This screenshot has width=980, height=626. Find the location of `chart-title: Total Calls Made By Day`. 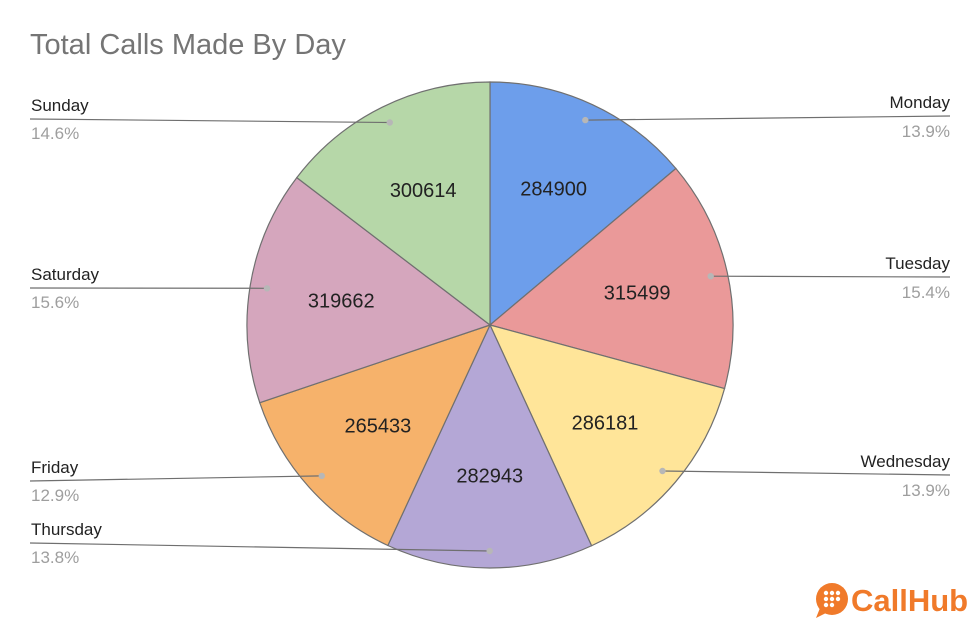

chart-title: Total Calls Made By Day is located at coordinates (188, 45).